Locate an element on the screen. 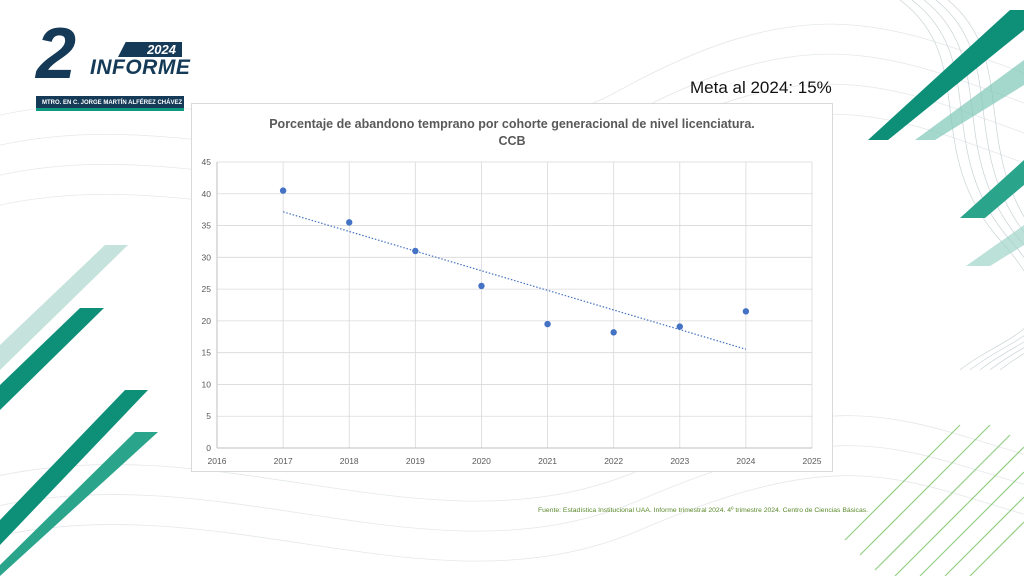  logo-year: 2024 is located at coordinates (150, 49).